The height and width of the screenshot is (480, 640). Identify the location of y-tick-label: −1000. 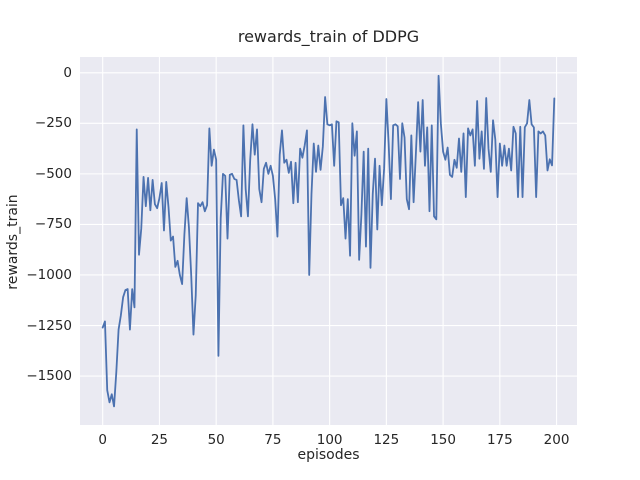
(49, 274).